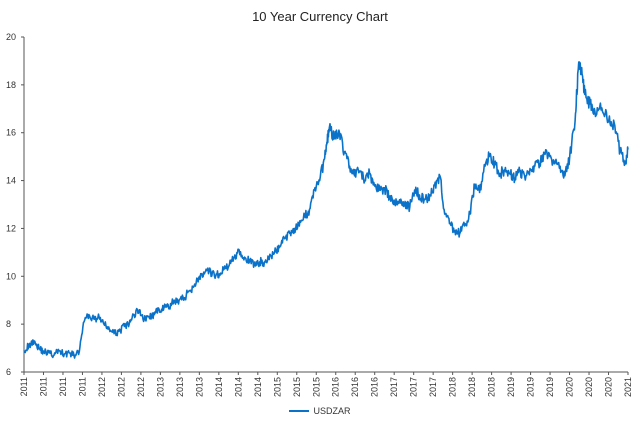 This screenshot has width=640, height=428. What do you see at coordinates (11, 228) in the screenshot?
I see `y-tick-label: 12` at bounding box center [11, 228].